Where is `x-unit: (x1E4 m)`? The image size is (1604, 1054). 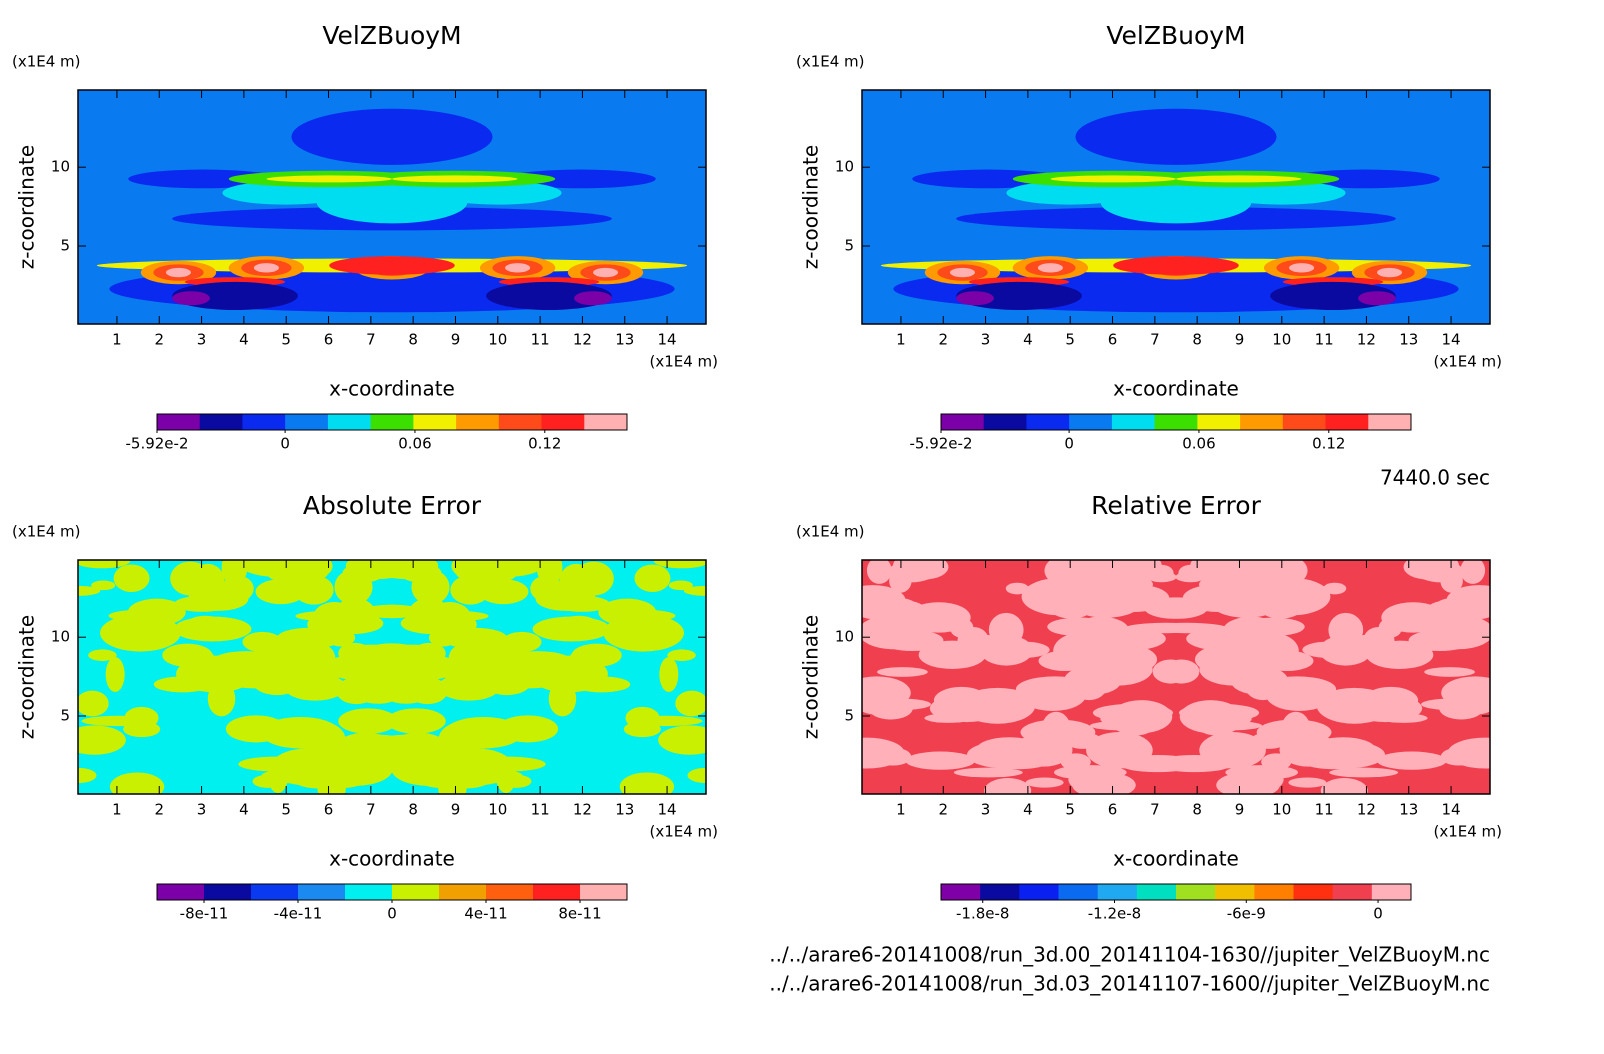 x-unit: (x1E4 m) is located at coordinates (1467, 362).